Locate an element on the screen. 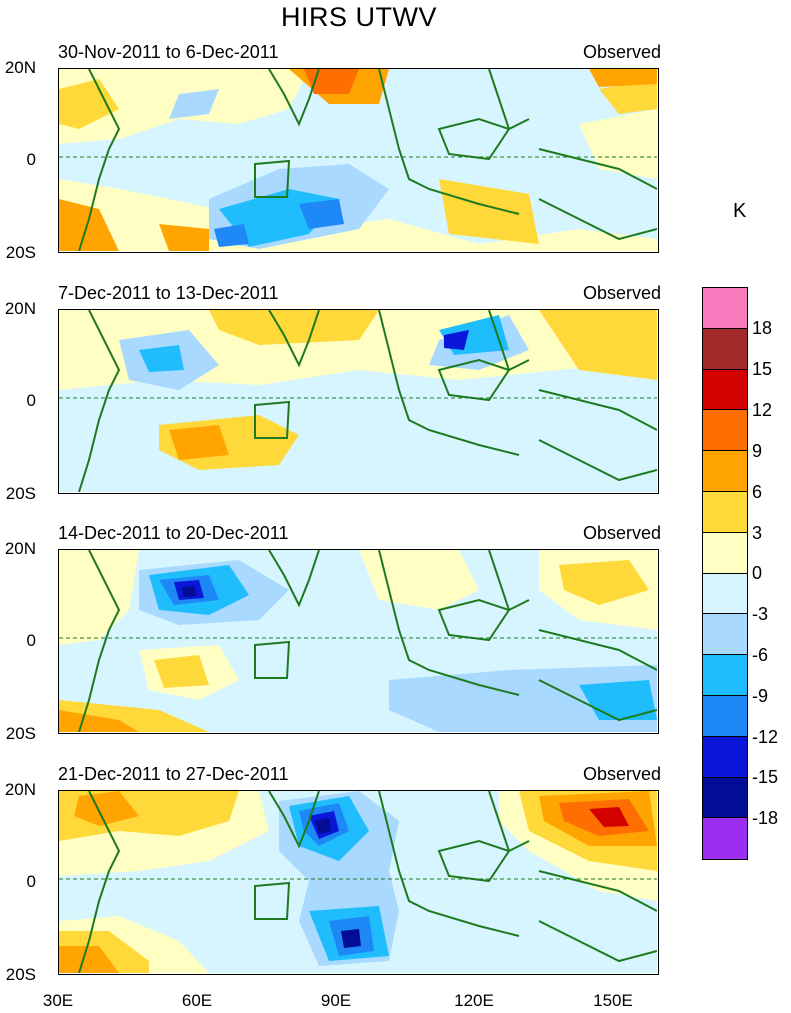 This screenshot has height=1013, width=791. panel-4-date-range: 21-Dec-2011 to 27-Dec-2011 is located at coordinates (173, 774).